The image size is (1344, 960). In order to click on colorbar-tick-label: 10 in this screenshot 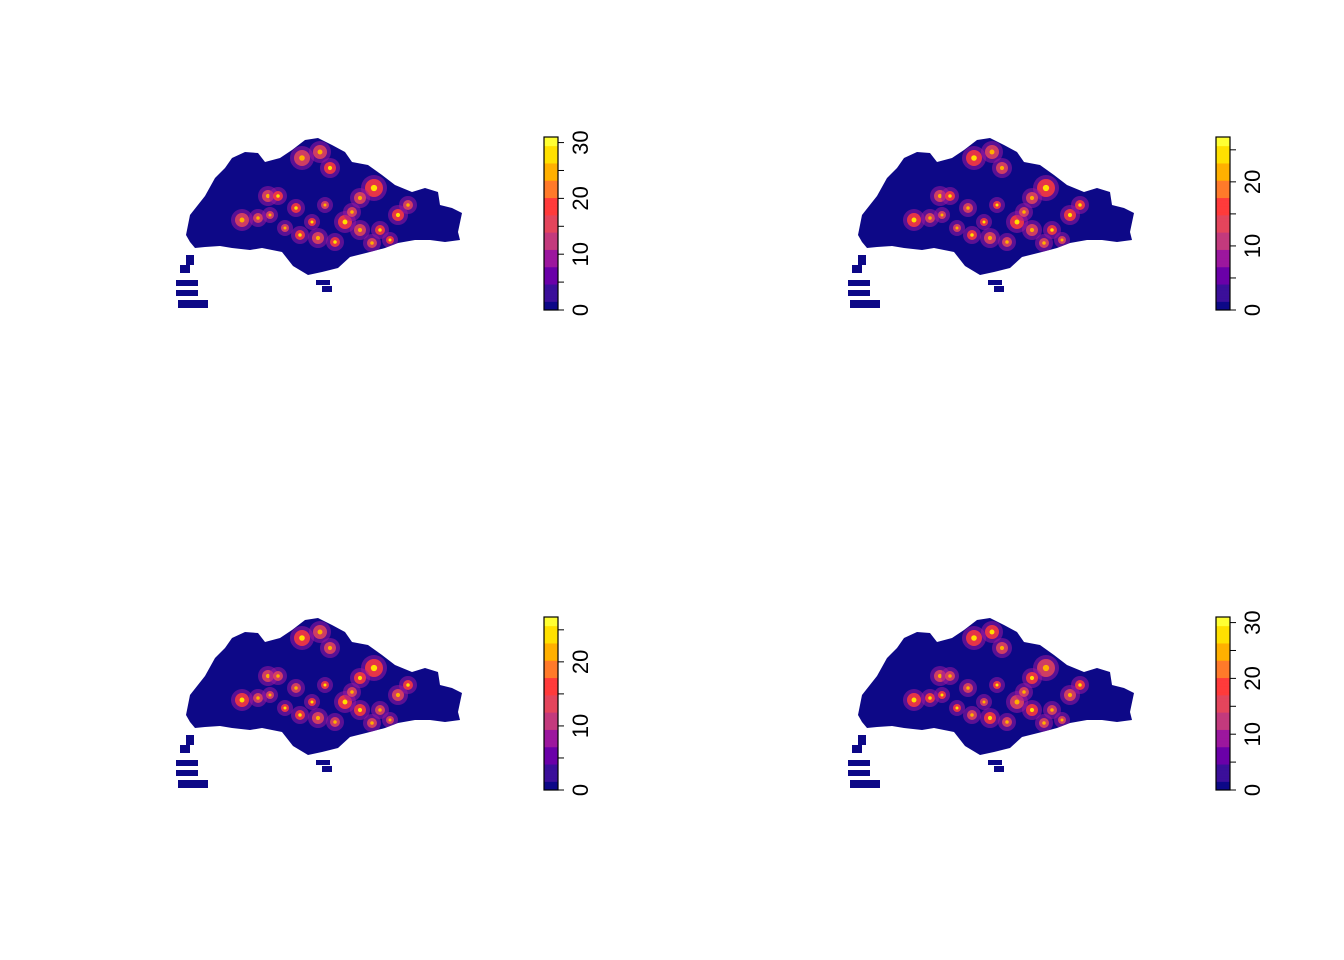, I will do `click(1252, 246)`.